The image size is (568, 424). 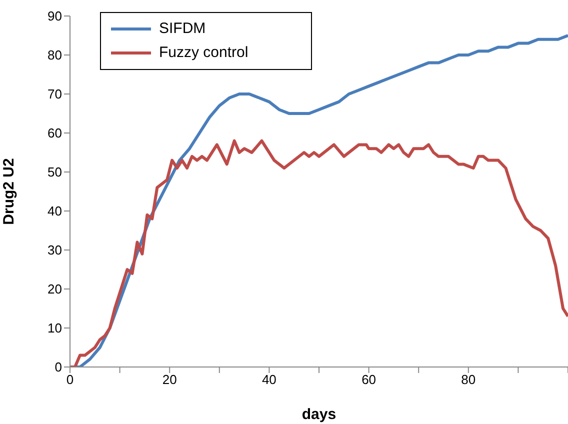 What do you see at coordinates (55, 328) in the screenshot?
I see `y-tick-label: 10` at bounding box center [55, 328].